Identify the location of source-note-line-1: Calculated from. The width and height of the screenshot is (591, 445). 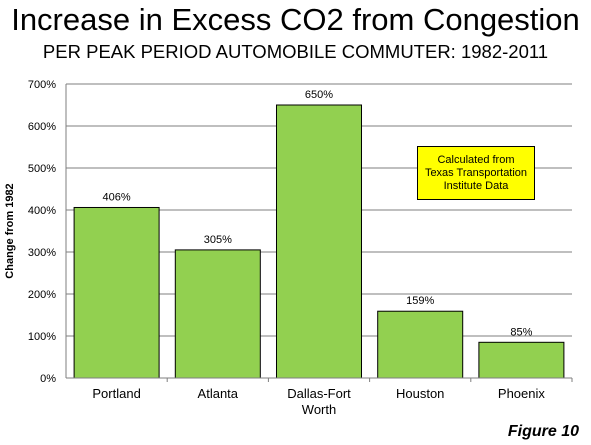
(476, 159).